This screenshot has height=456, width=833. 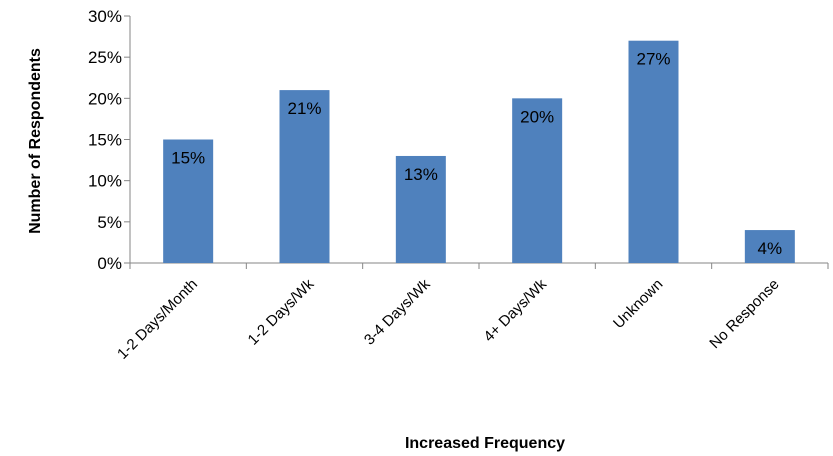 I want to click on y-tick-label: 20%, so click(x=105, y=98).